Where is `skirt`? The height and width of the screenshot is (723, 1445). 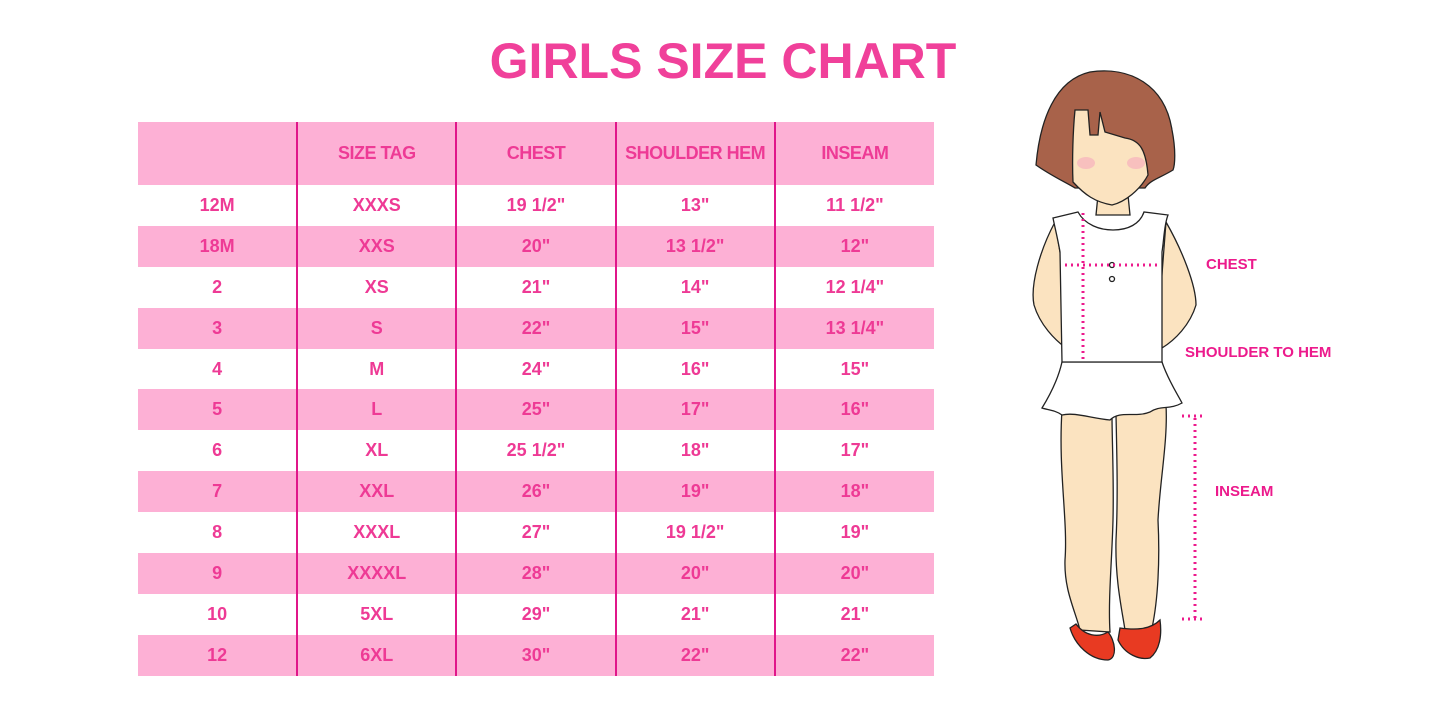
skirt is located at coordinates (1112, 391).